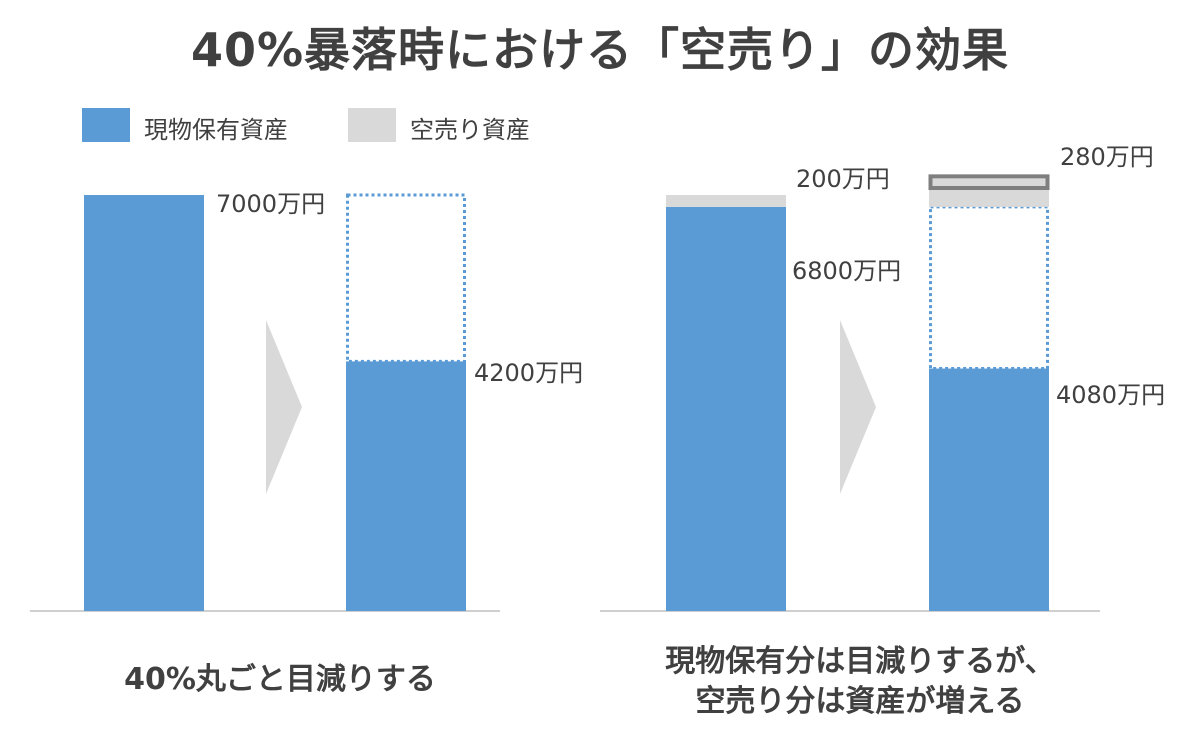  What do you see at coordinates (860, 661) in the screenshot?
I see `caption-right-line-1: 現物保有分は目減りするが、` at bounding box center [860, 661].